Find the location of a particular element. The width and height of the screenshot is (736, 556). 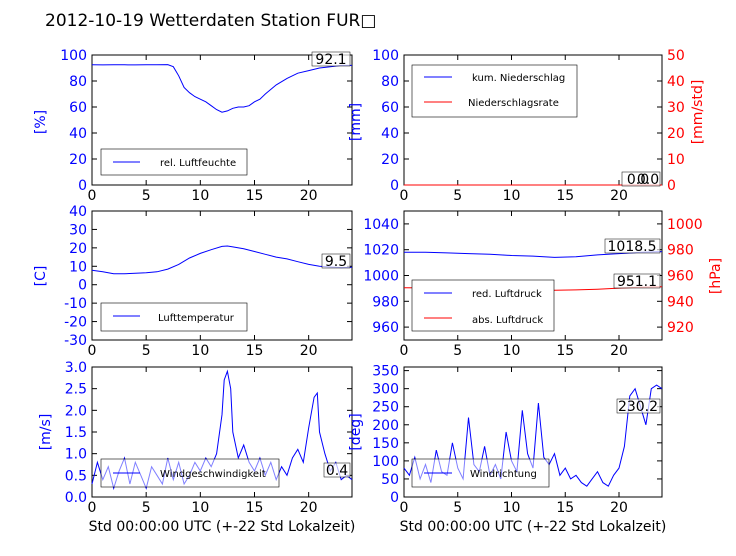

humidity-series is located at coordinates (221, 88).